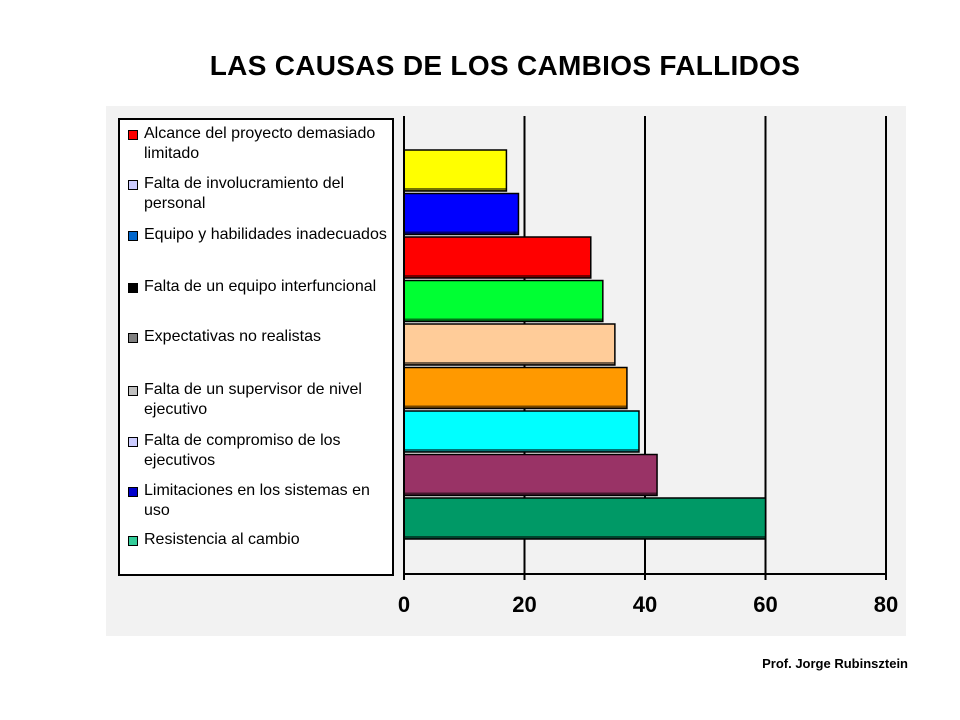 This screenshot has width=960, height=720. Describe the element at coordinates (524, 604) in the screenshot. I see `x-tick-label: 20` at that location.